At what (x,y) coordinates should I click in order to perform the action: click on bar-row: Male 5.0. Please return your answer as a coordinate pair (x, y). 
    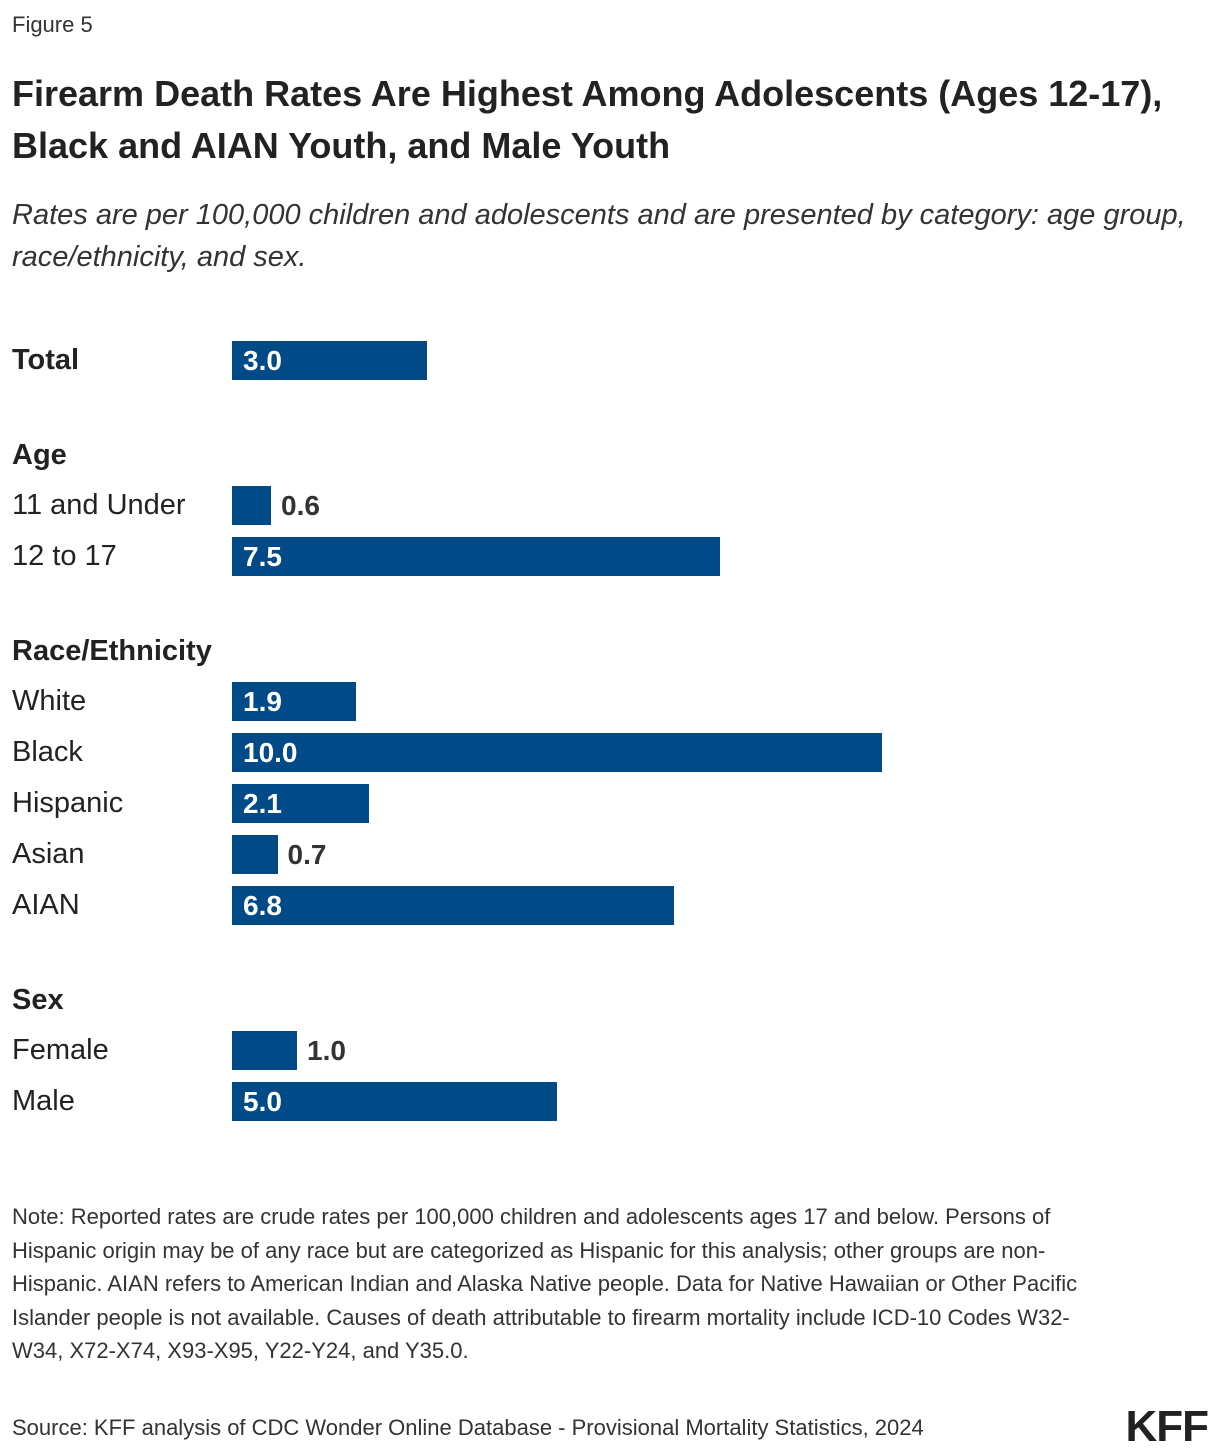
    Looking at the image, I should click on (610, 1101).